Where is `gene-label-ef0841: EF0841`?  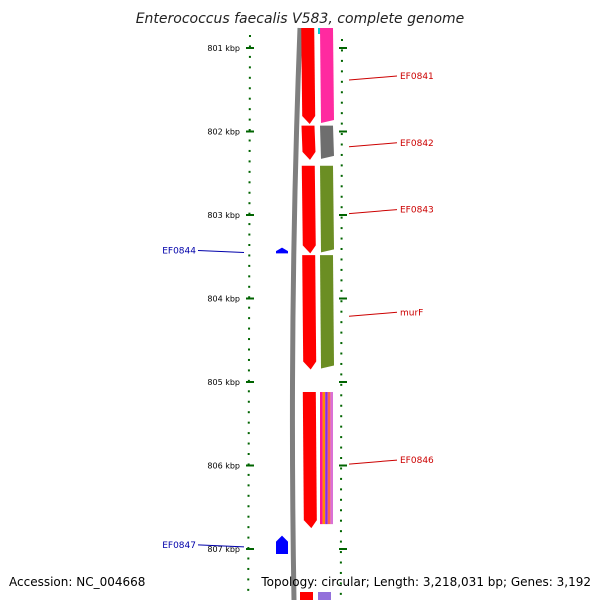 gene-label-ef0841: EF0841 is located at coordinates (417, 77).